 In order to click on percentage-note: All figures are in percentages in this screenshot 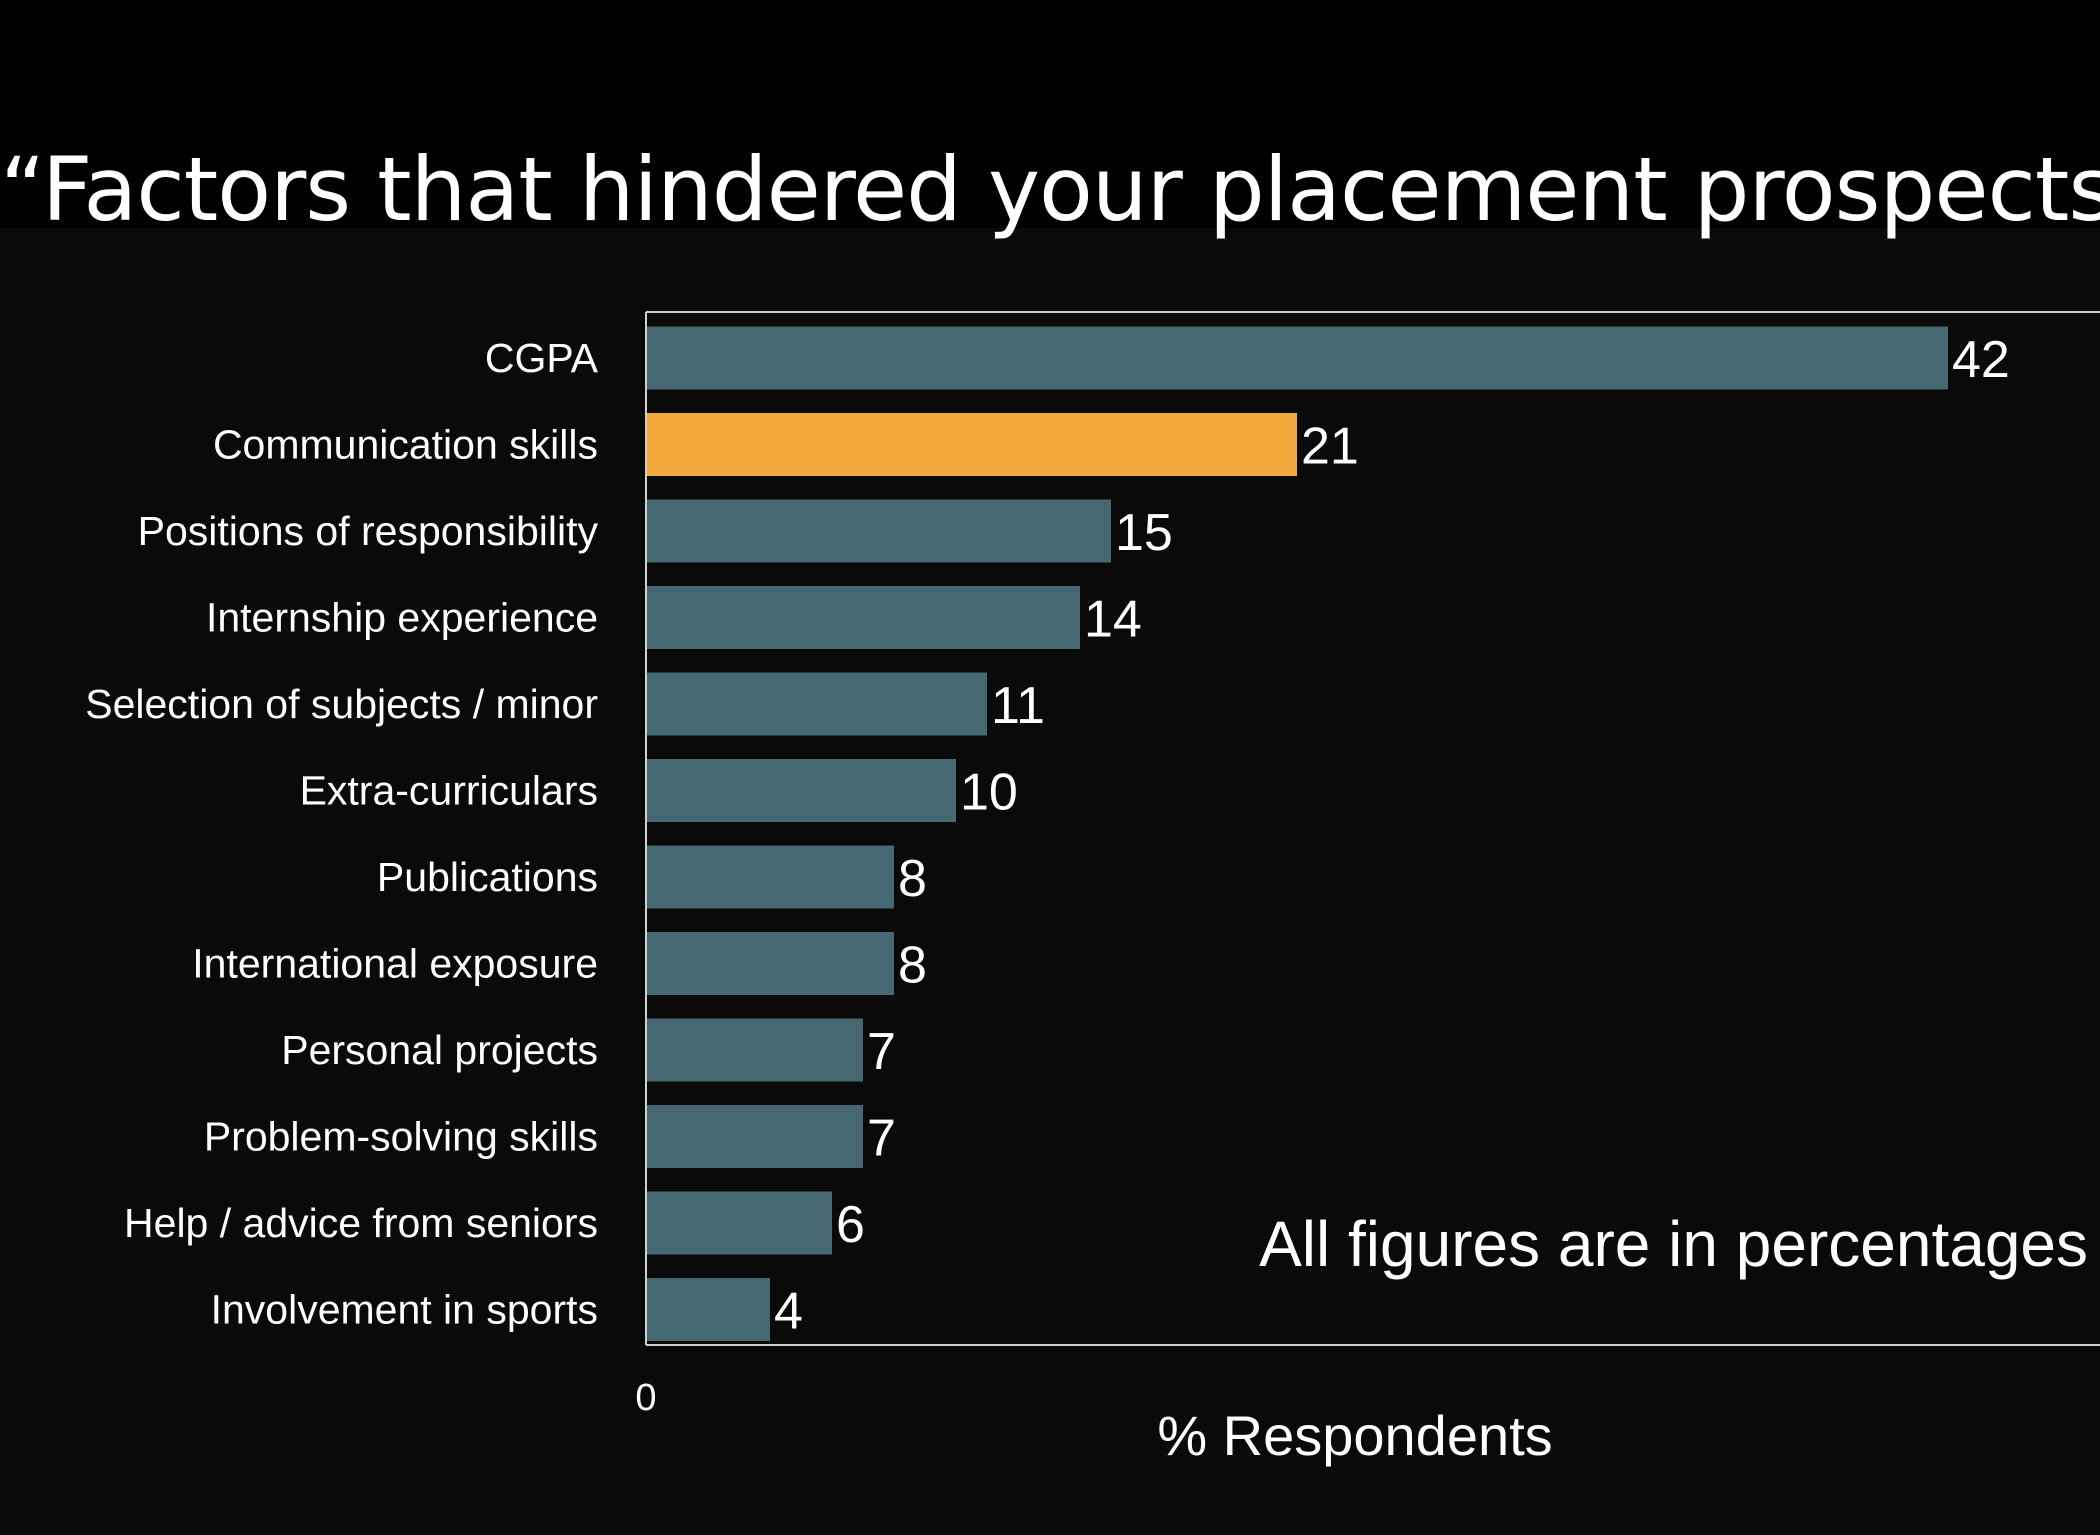, I will do `click(1673, 1244)`.